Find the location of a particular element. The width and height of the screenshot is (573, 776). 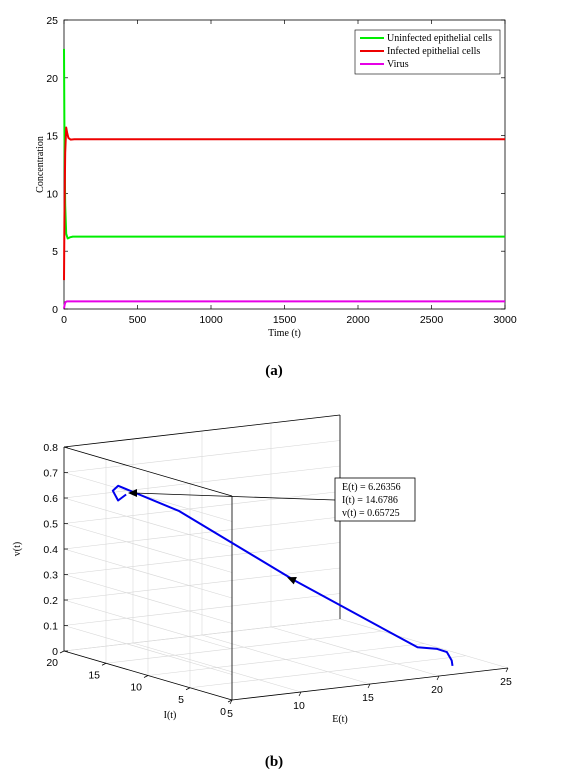

x-tick-label: 2500 is located at coordinates (432, 320).